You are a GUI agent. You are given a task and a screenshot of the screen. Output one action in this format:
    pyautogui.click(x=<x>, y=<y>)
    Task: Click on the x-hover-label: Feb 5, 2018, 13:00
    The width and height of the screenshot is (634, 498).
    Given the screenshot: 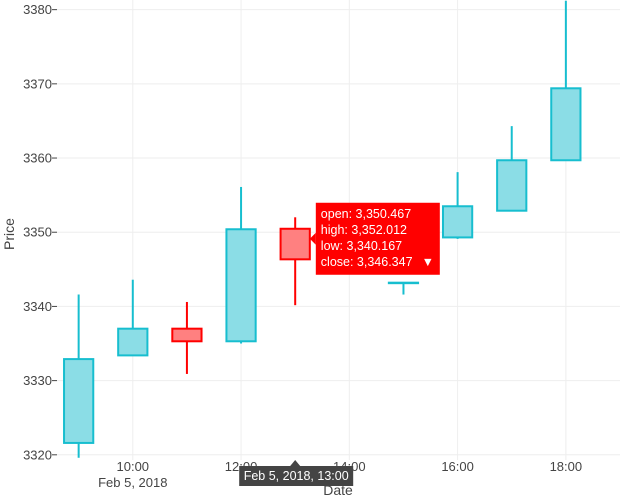 What is the action you would take?
    pyautogui.click(x=296, y=476)
    